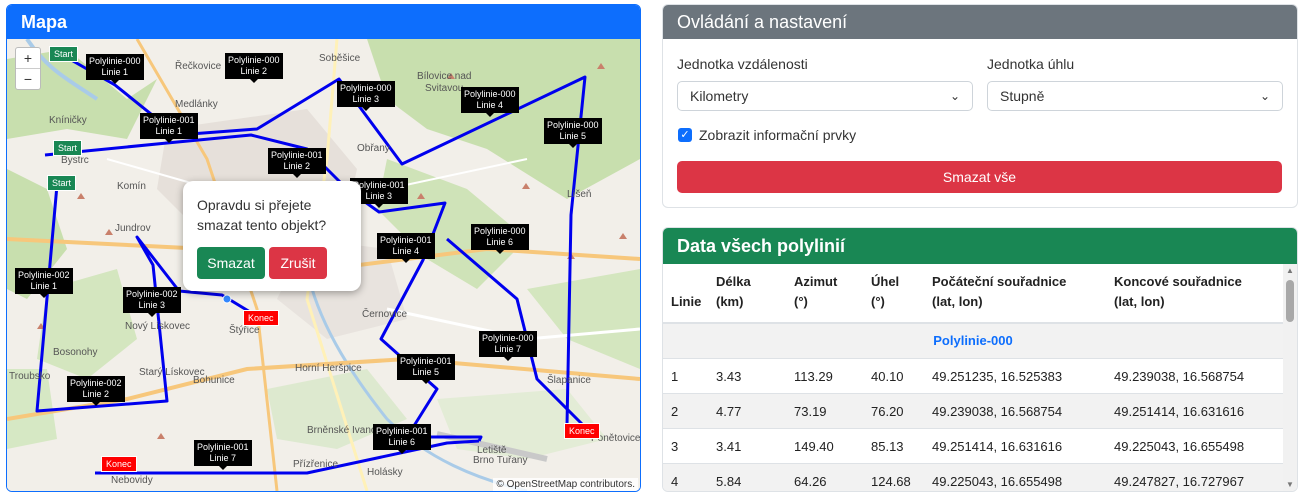  I want to click on segment-label: Polylinie-001 Linie 4, so click(406, 248).